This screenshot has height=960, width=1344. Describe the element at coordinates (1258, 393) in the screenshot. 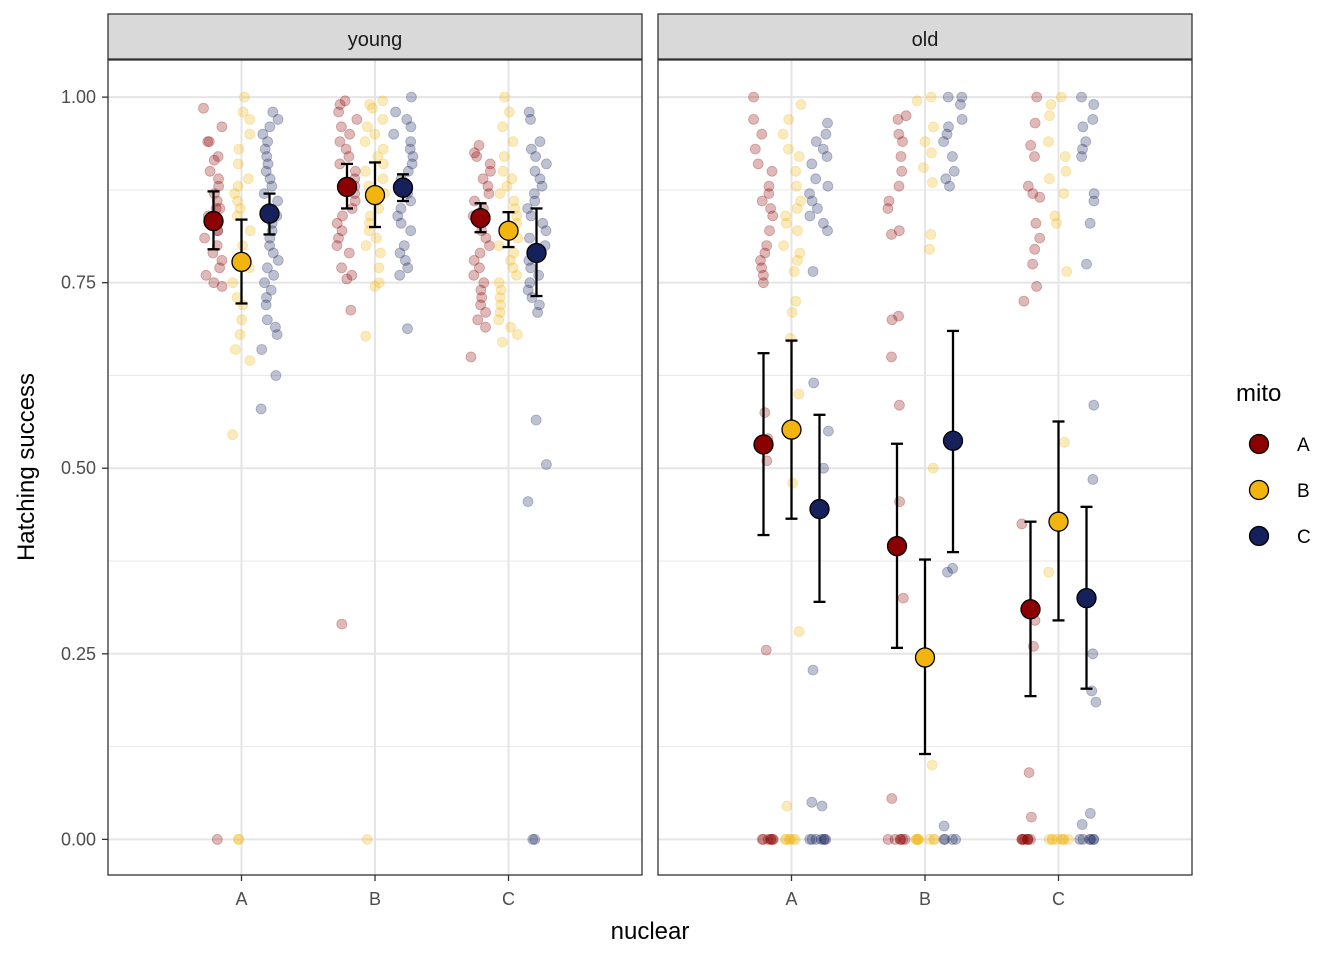

I see `legend-title: mito` at that location.